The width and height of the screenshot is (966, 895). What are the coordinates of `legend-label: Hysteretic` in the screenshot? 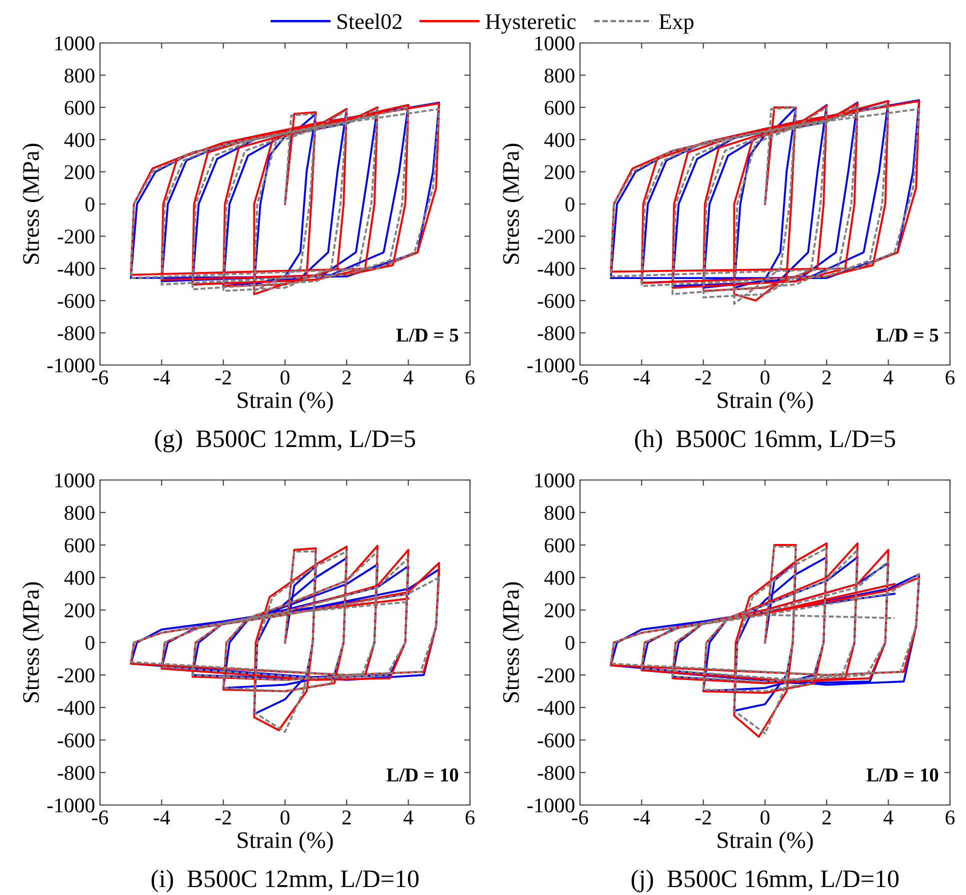 It's located at (531, 24).